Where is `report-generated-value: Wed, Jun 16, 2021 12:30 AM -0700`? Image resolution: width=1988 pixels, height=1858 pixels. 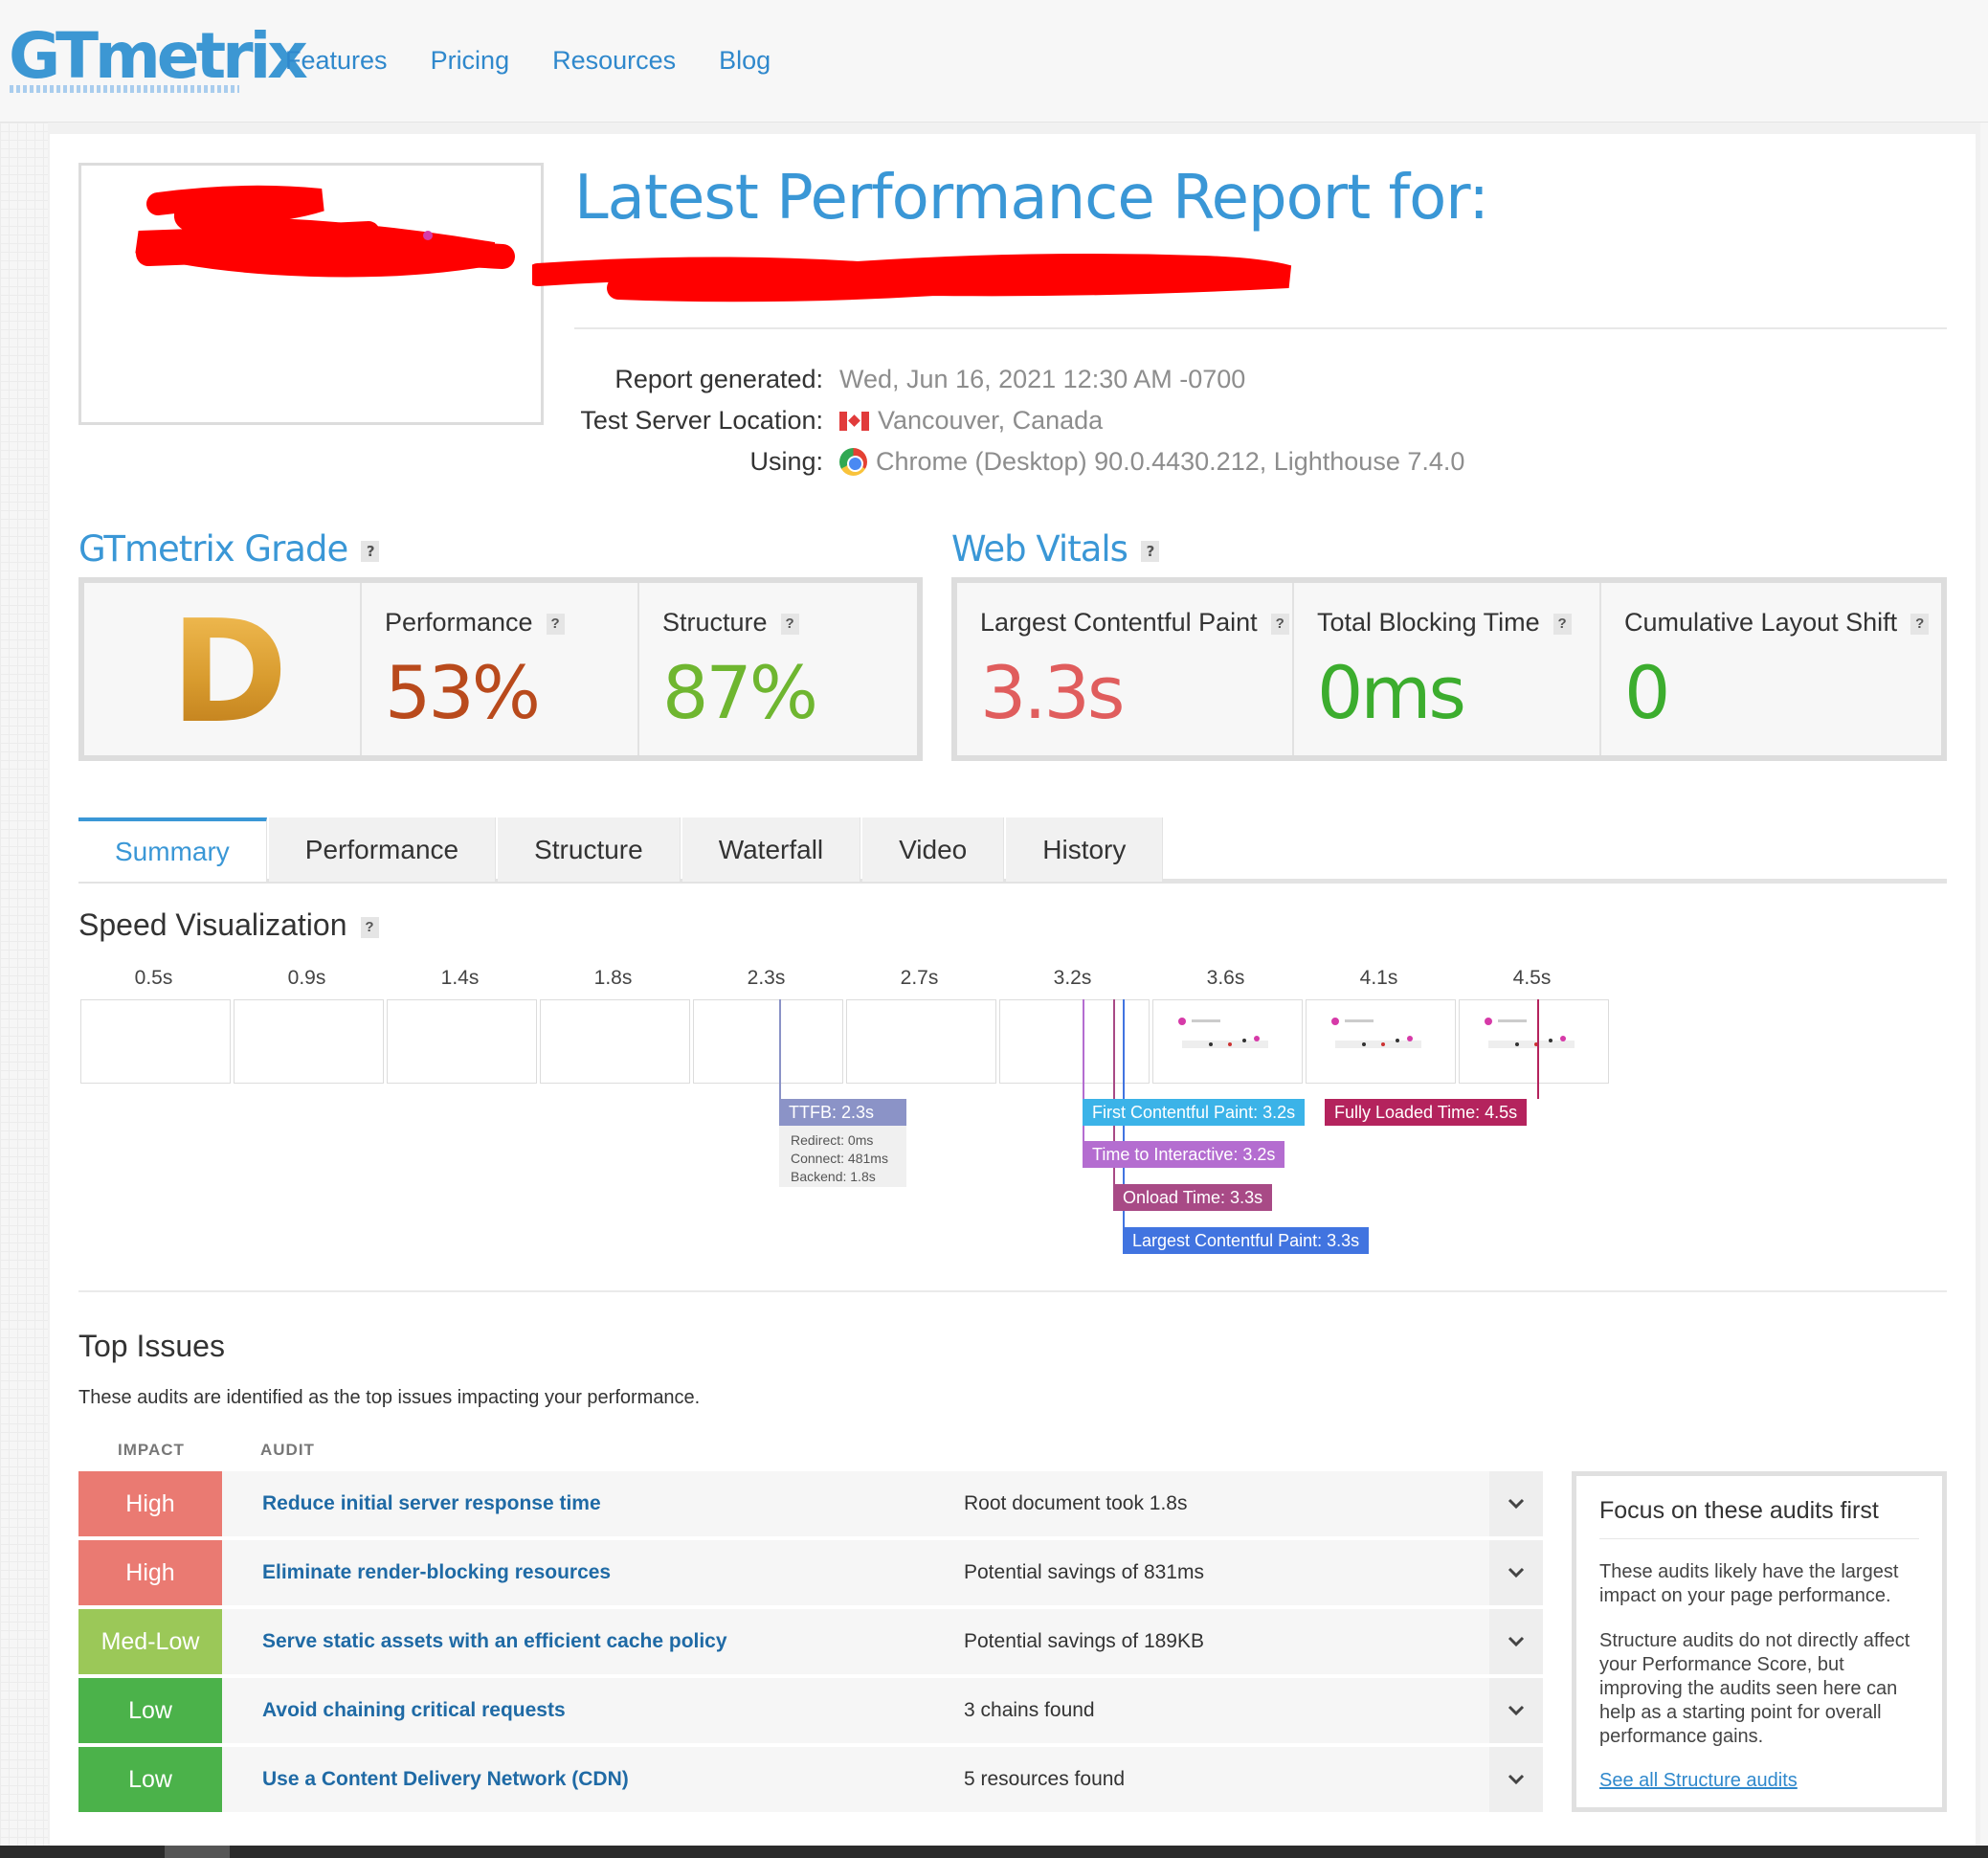
report-generated-value: Wed, Jun 16, 2021 12:30 AM -0700 is located at coordinates (1042, 379).